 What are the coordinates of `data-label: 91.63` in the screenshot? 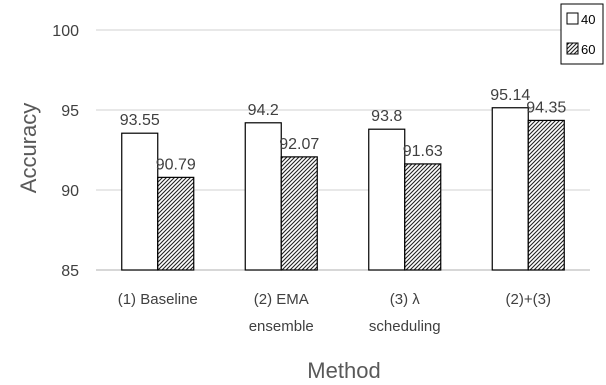 It's located at (423, 151).